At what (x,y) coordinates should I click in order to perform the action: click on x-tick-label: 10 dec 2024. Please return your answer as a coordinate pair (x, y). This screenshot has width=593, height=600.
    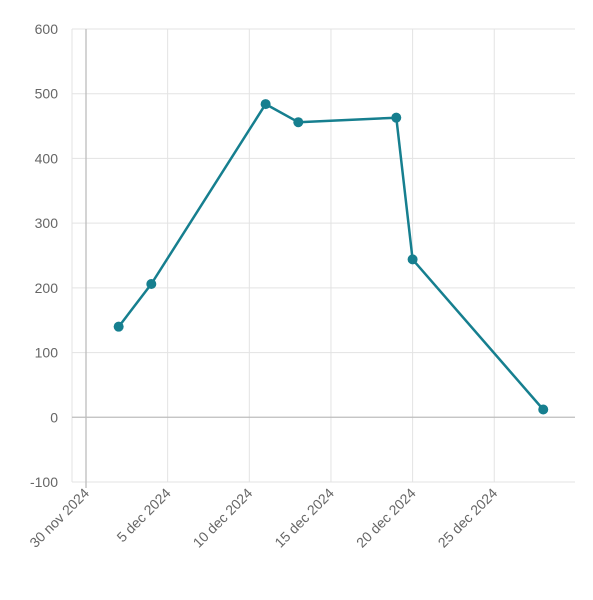
    Looking at the image, I should click on (223, 518).